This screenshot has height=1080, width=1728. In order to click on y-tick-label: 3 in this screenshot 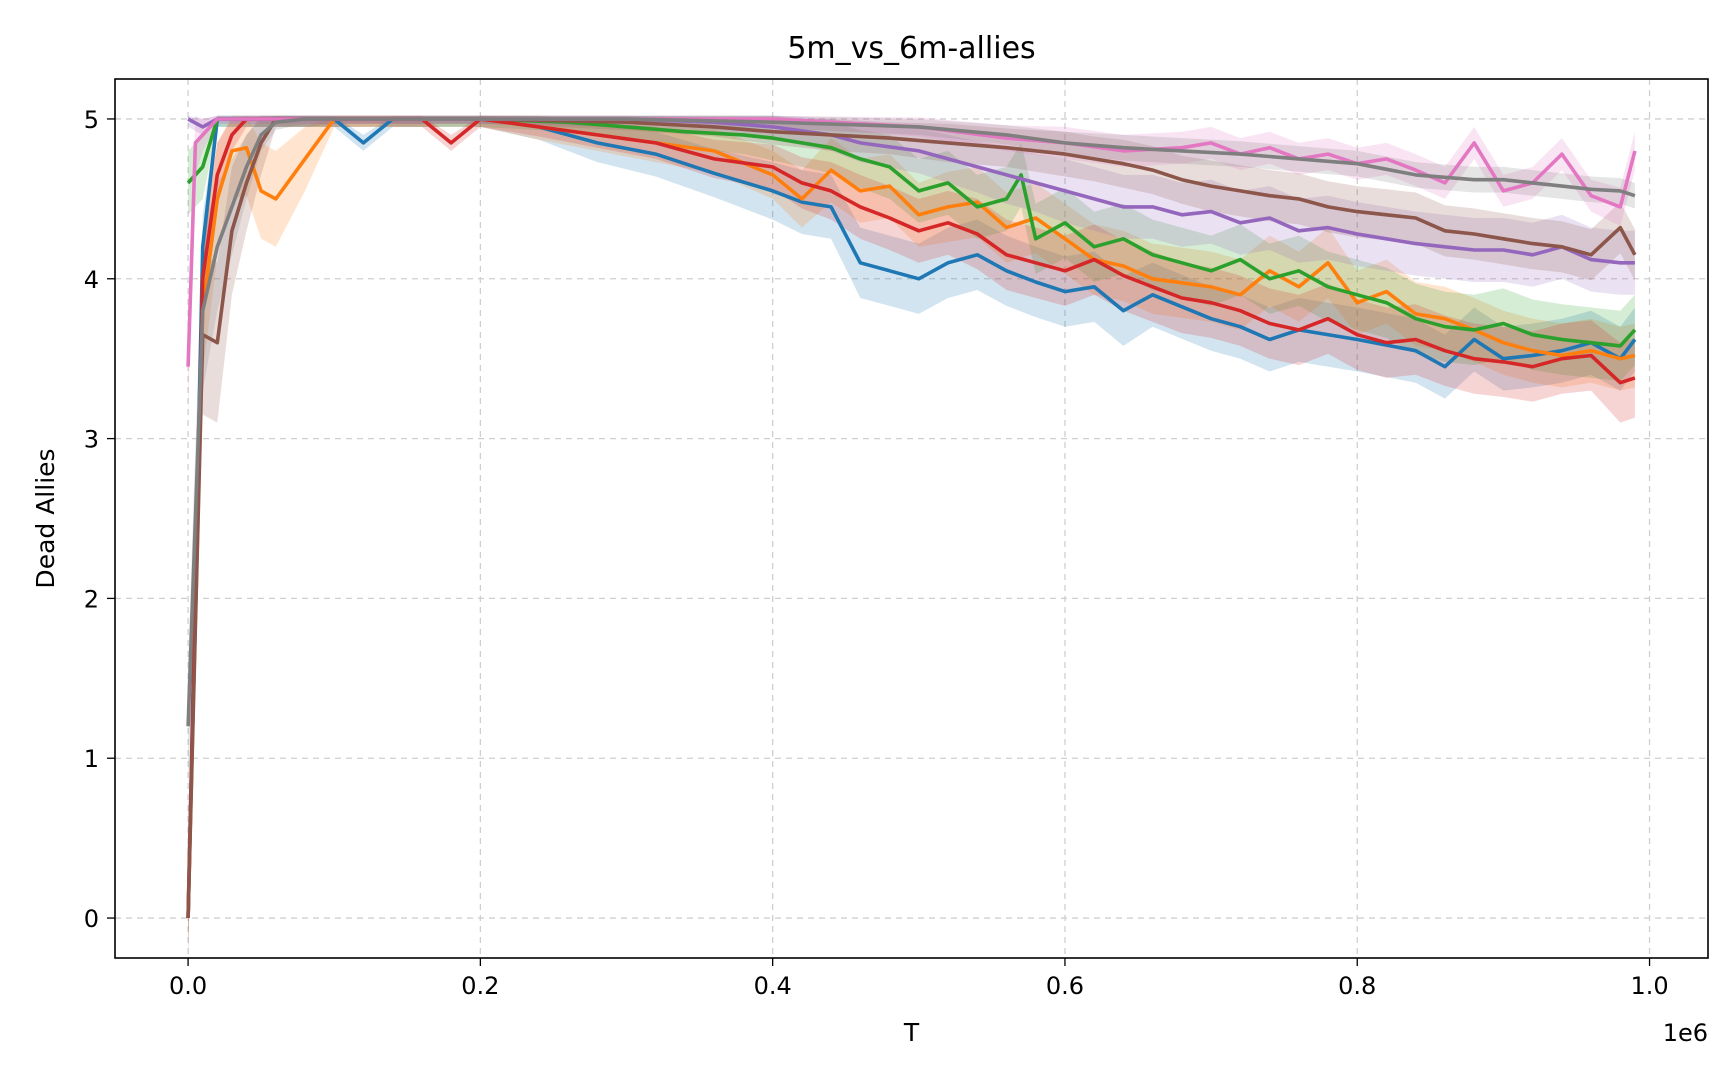, I will do `click(91, 440)`.